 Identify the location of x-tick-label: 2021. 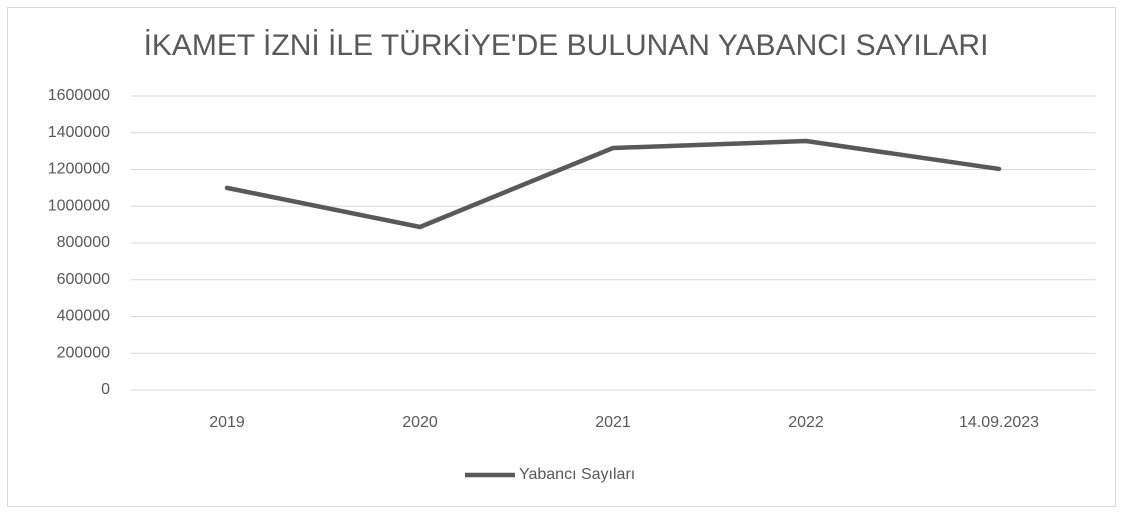
(613, 422).